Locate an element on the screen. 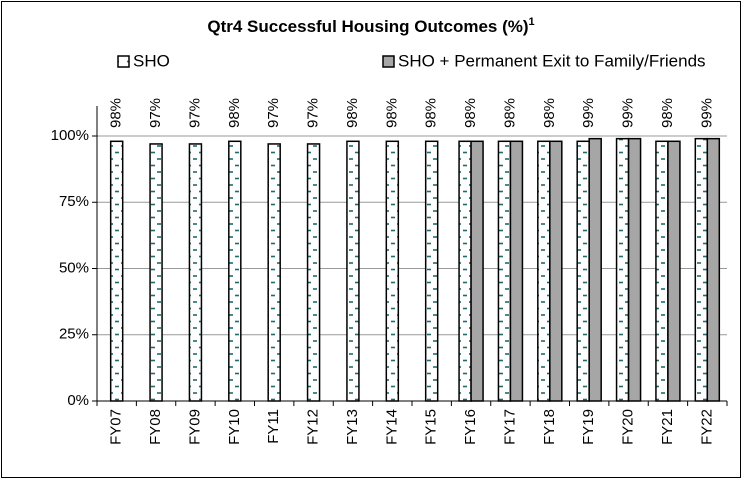 The image size is (743, 480). x-tick-label: FY14 is located at coordinates (391, 427).